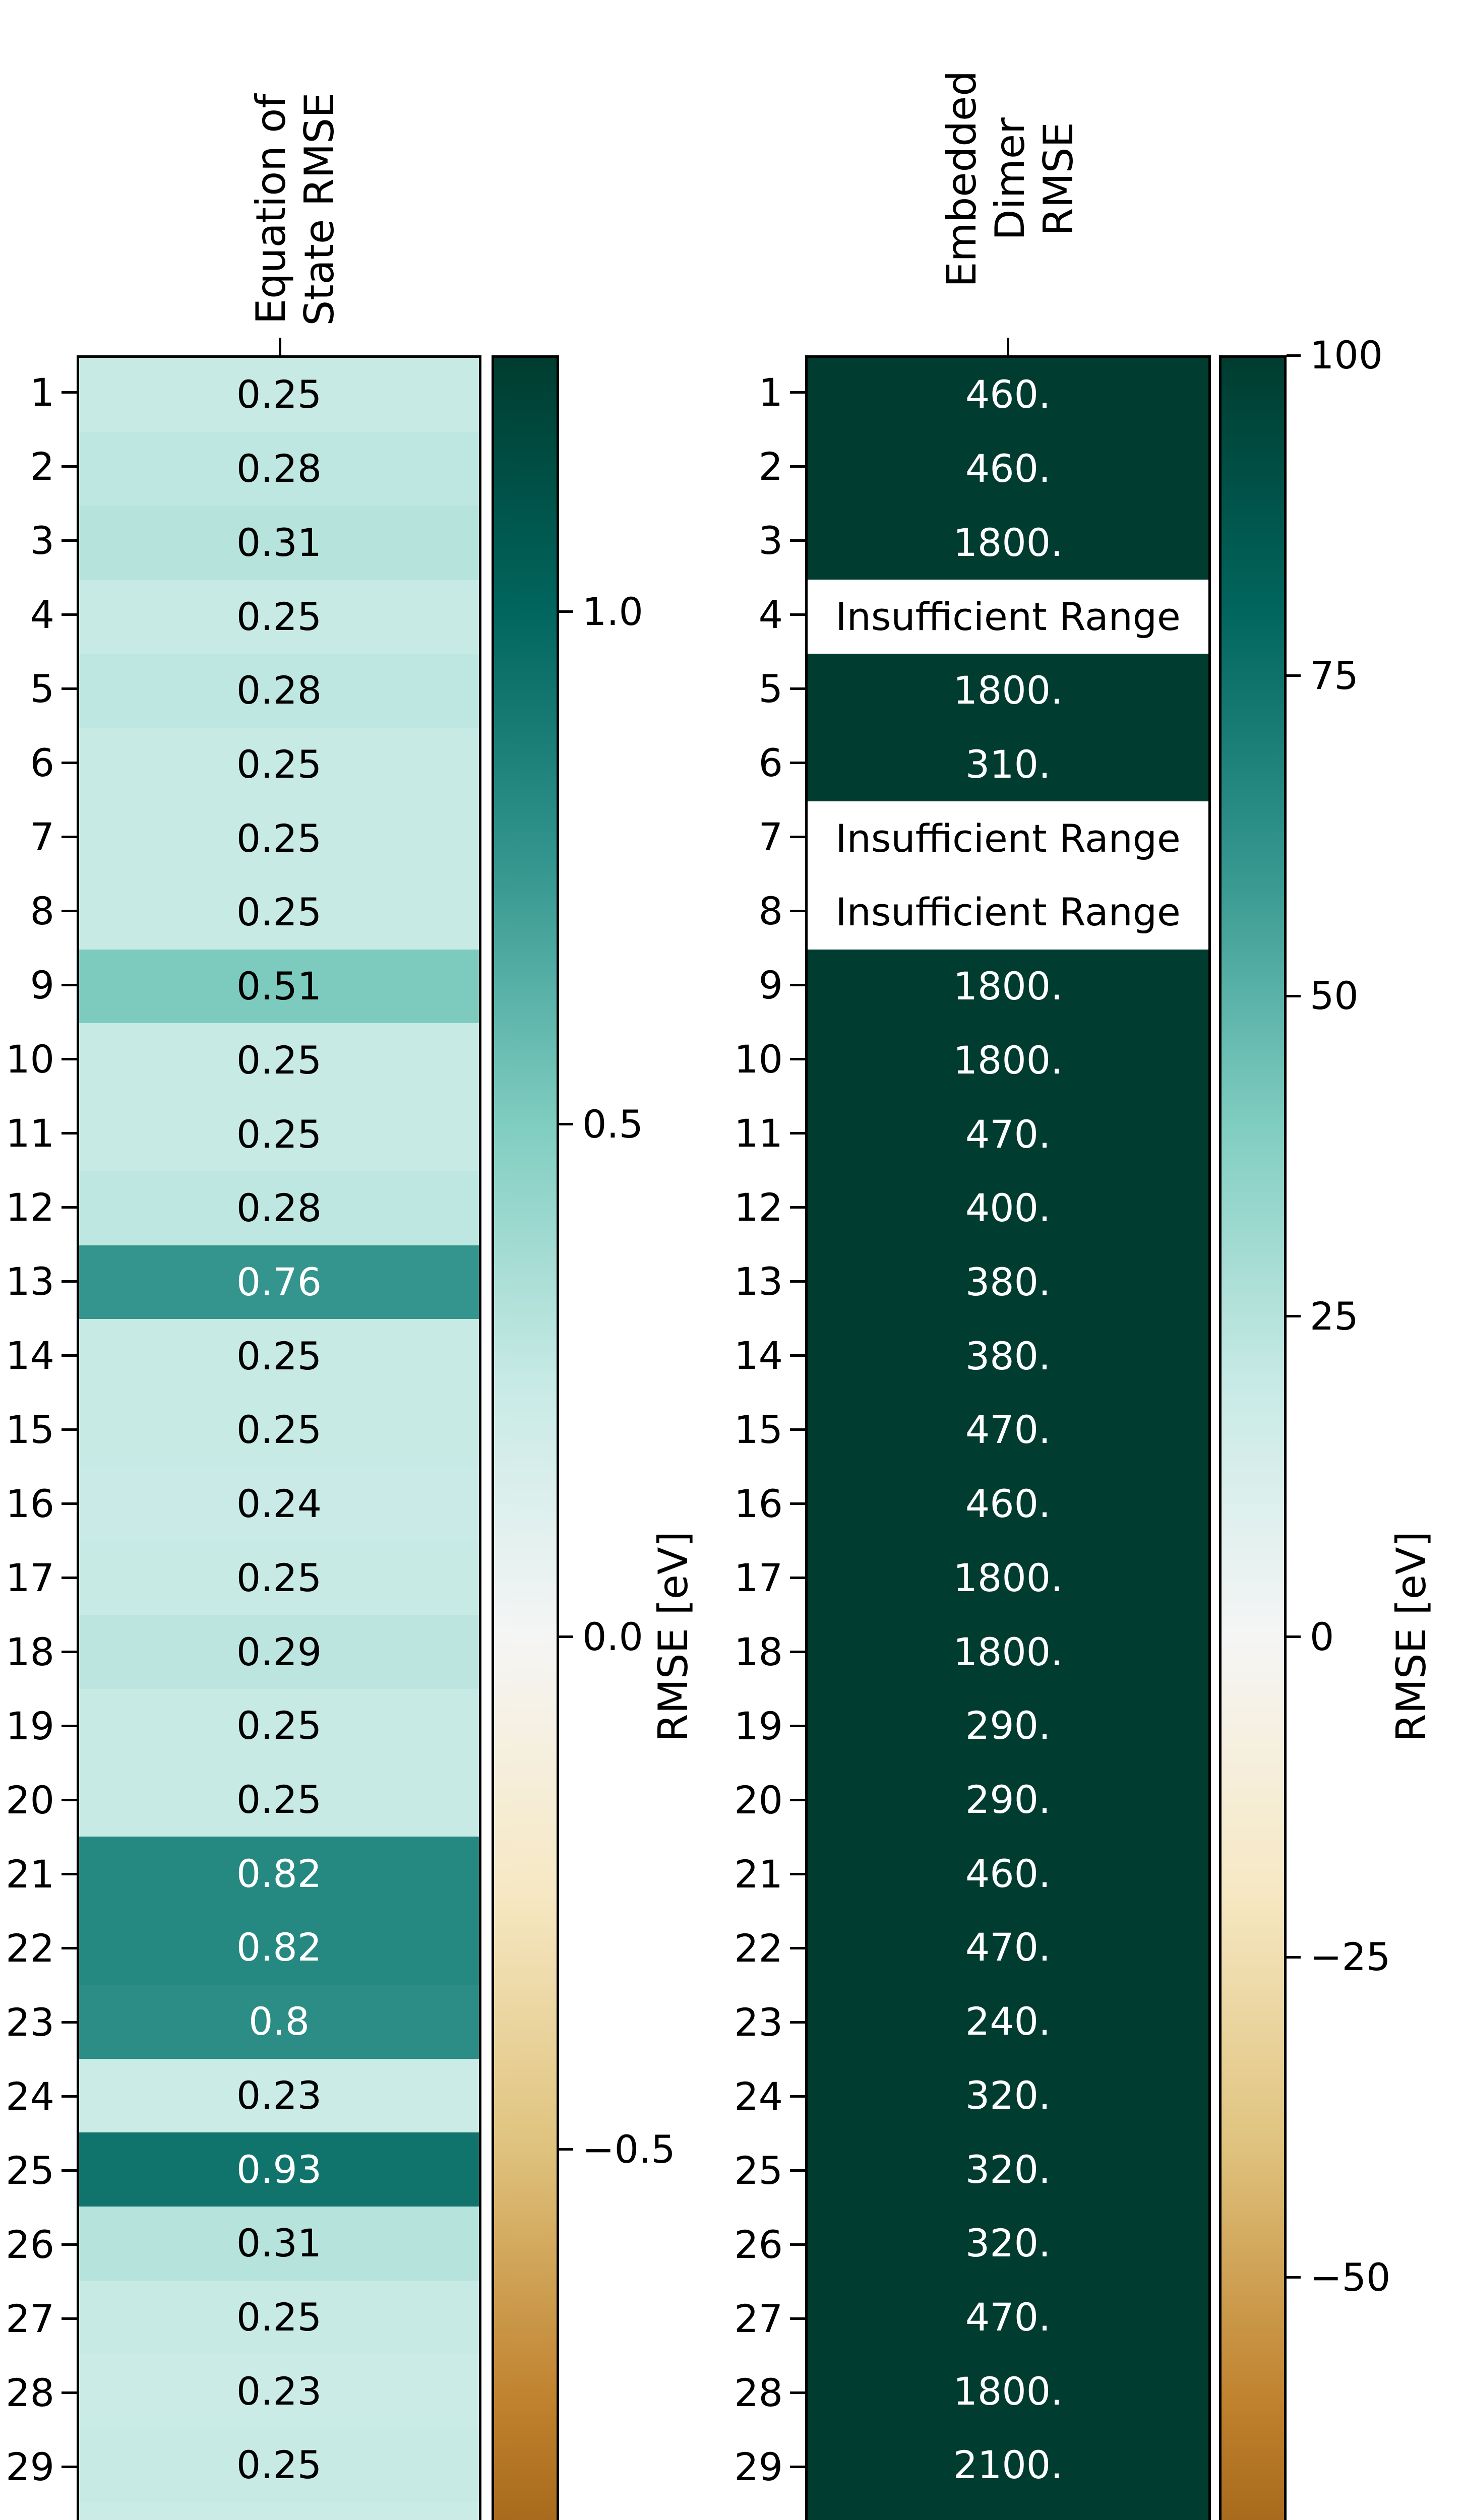 This screenshot has width=1464, height=2520. Describe the element at coordinates (38, 1874) in the screenshot. I see `row-label: 21` at that location.